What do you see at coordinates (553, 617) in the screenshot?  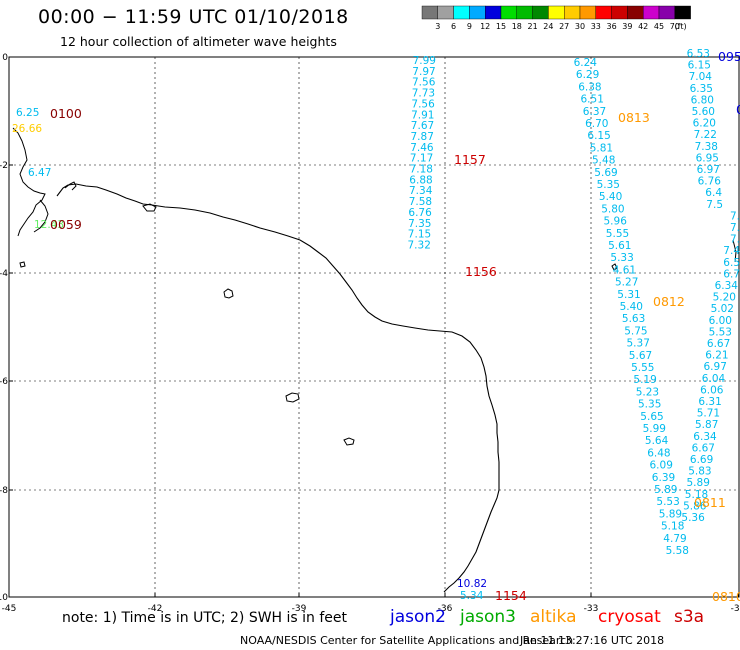 I see `legend-altika: altika` at bounding box center [553, 617].